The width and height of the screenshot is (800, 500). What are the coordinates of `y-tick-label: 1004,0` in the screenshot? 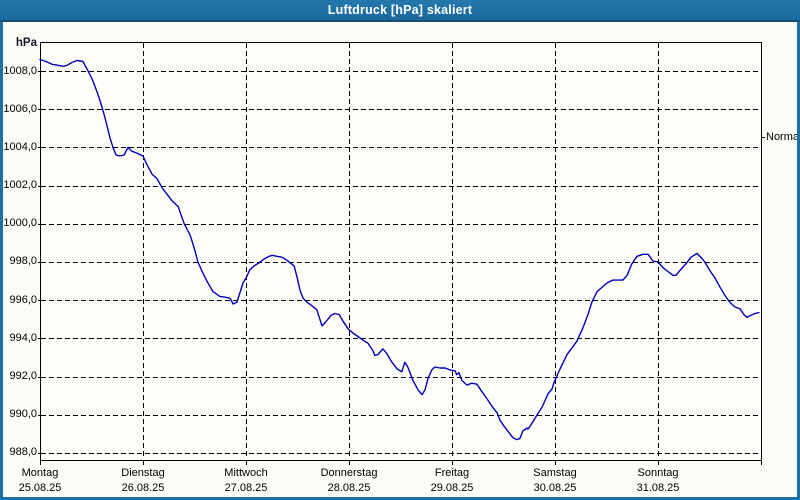 It's located at (20, 146).